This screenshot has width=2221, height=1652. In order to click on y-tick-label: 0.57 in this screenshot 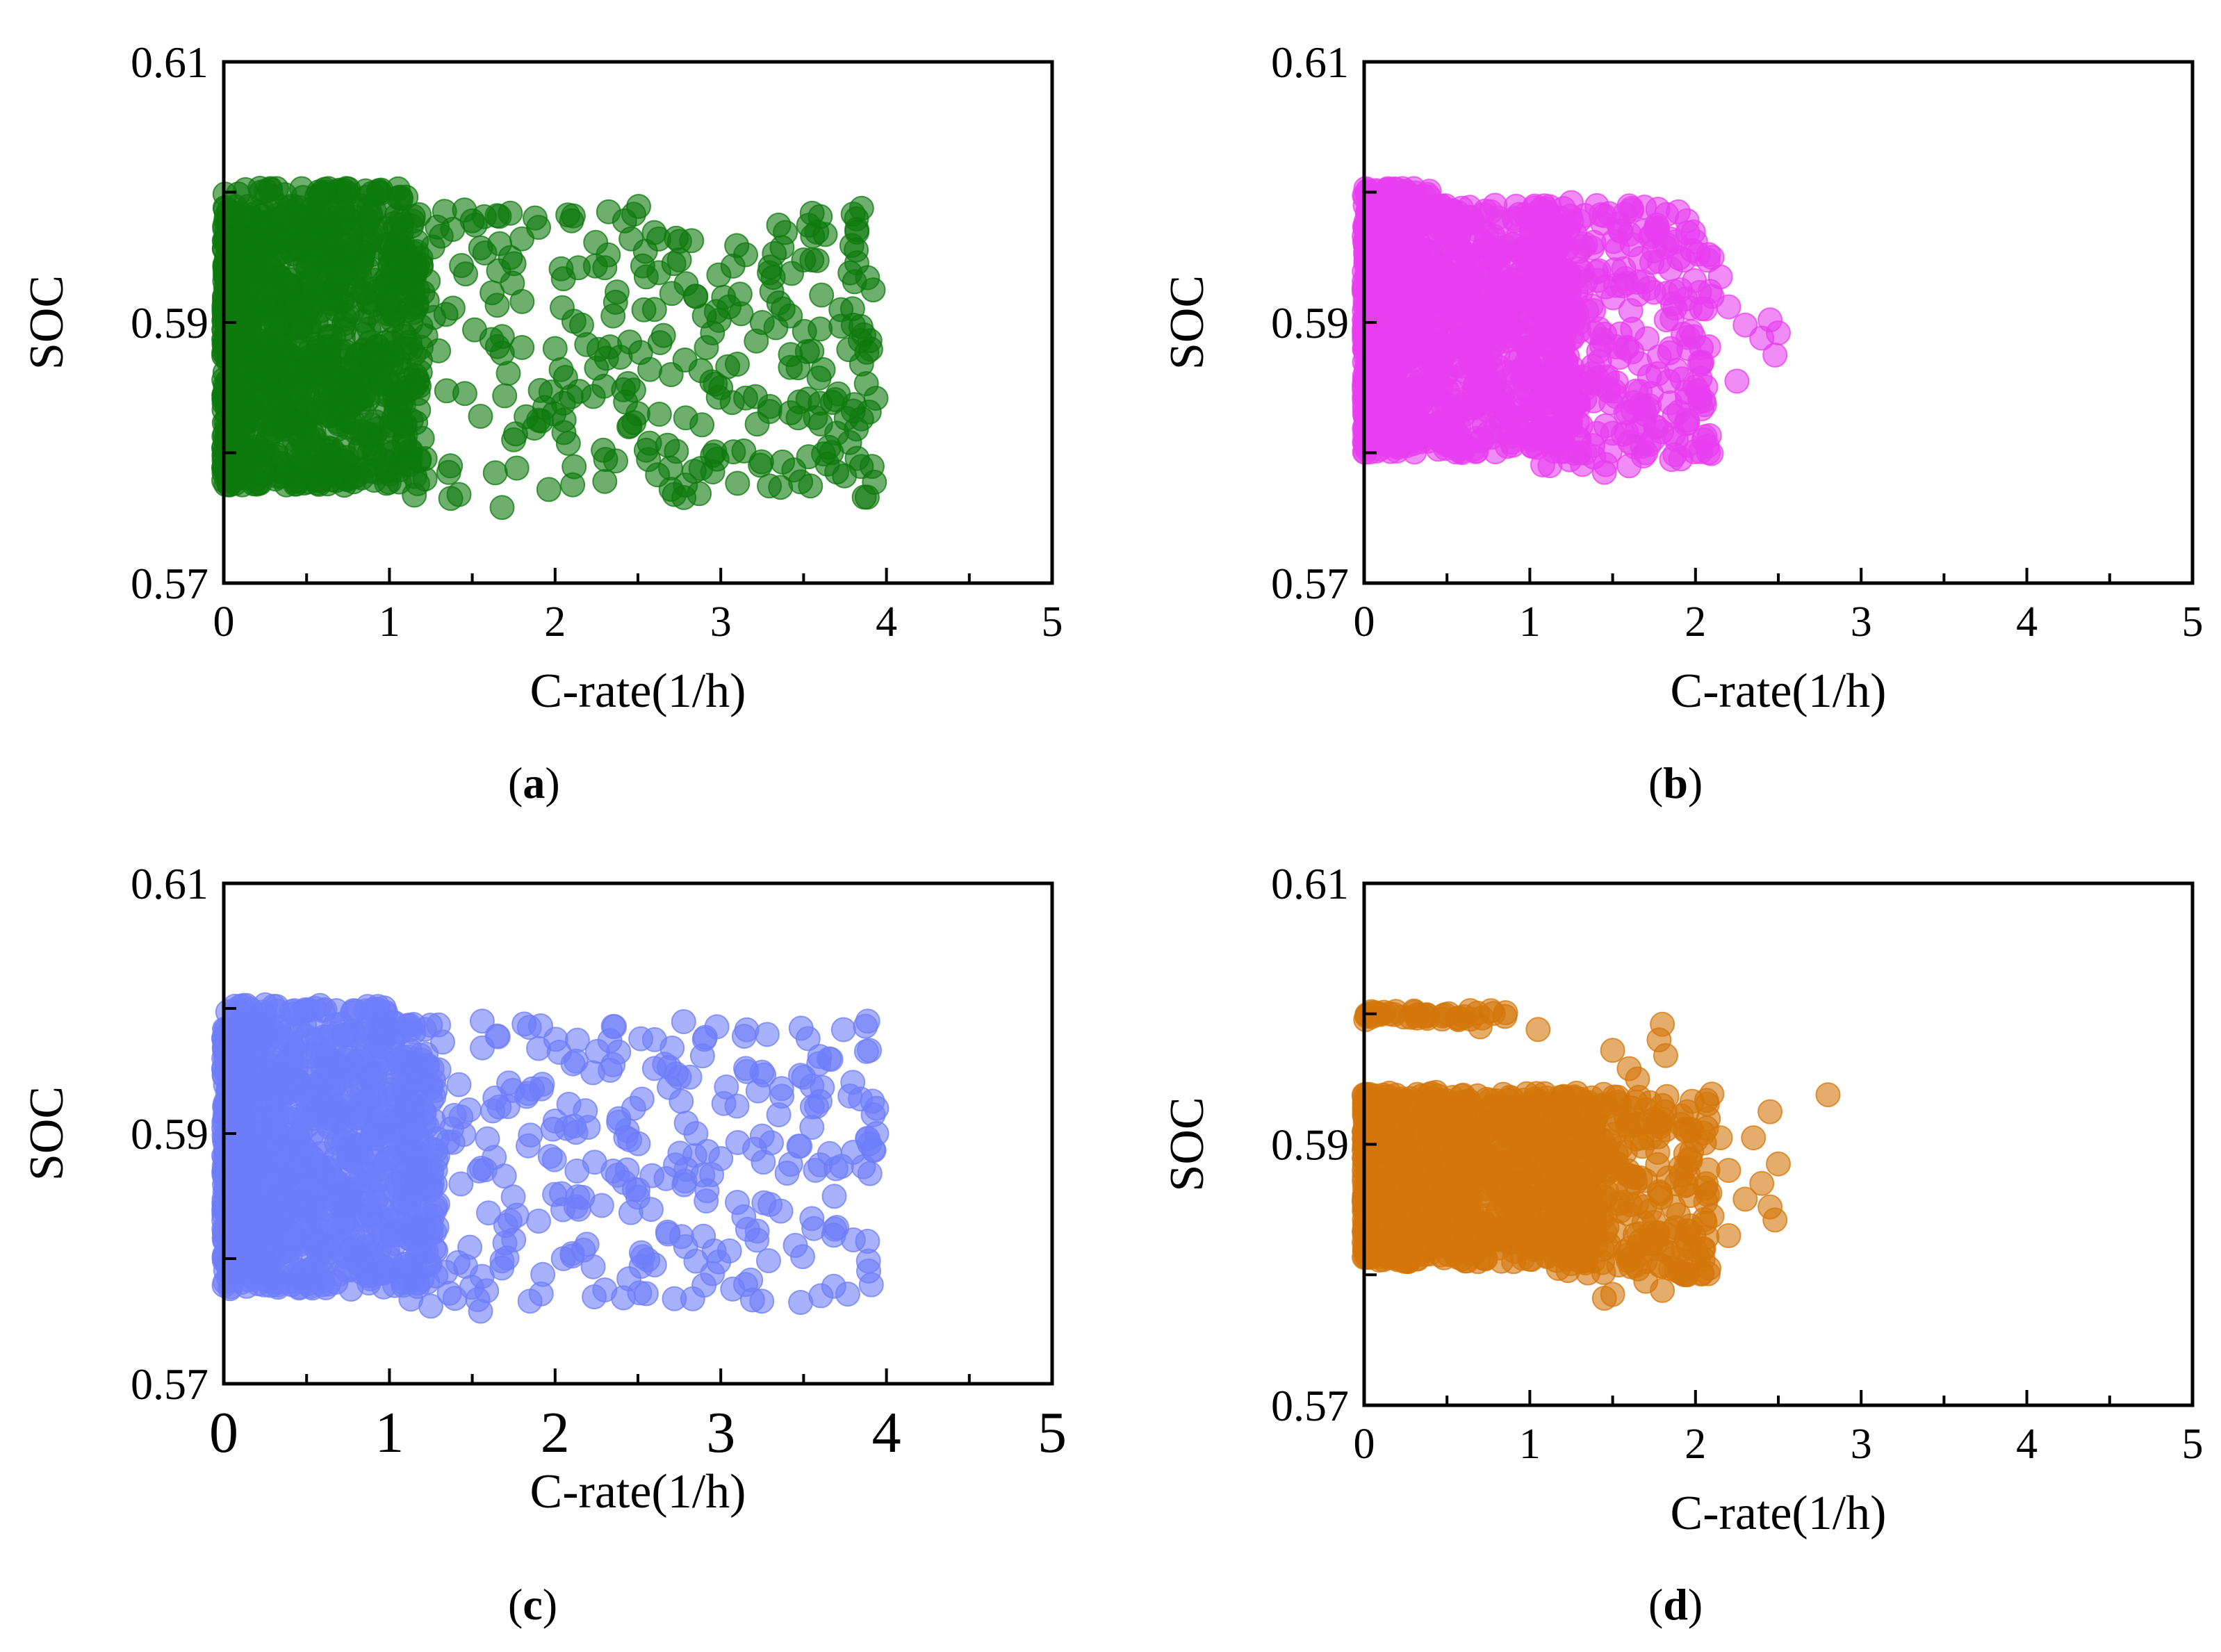, I will do `click(169, 1384)`.